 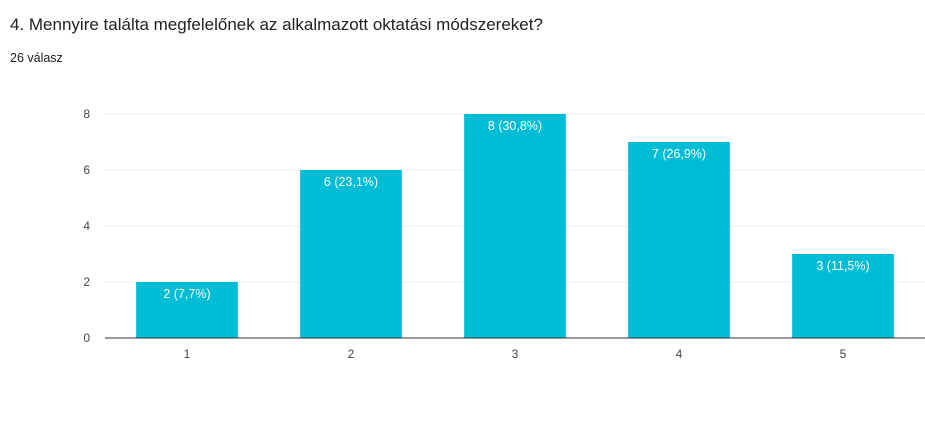 I want to click on x-tick-label: 3, so click(x=515, y=354).